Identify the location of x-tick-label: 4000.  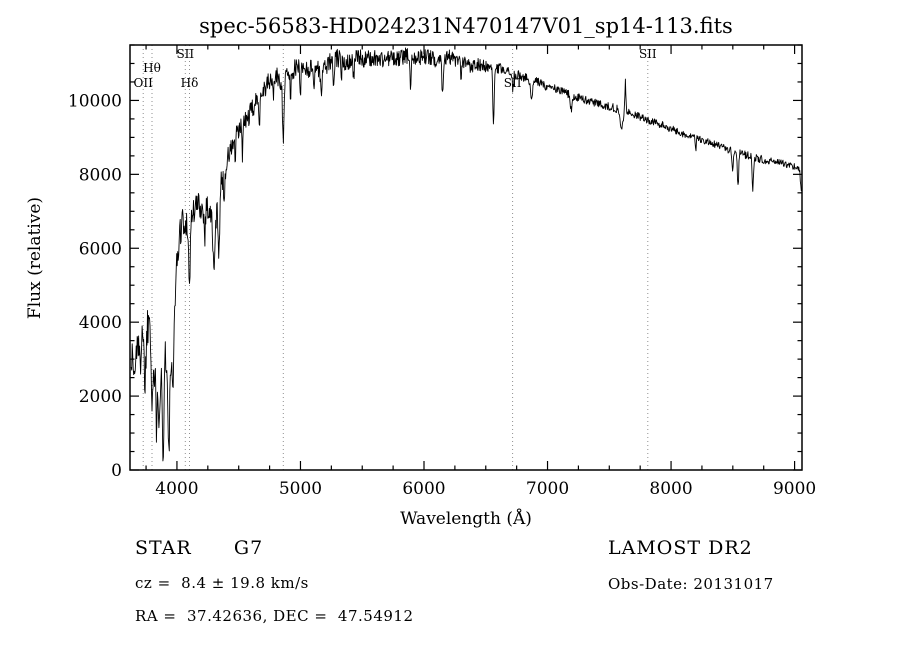
(176, 489).